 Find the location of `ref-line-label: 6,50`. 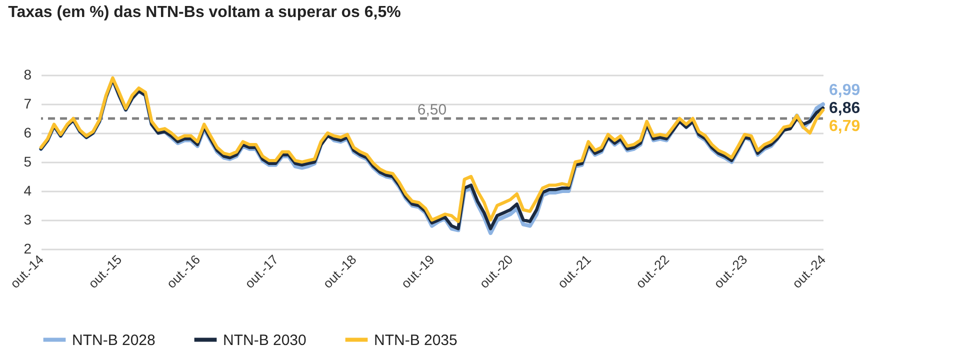

ref-line-label: 6,50 is located at coordinates (432, 110).